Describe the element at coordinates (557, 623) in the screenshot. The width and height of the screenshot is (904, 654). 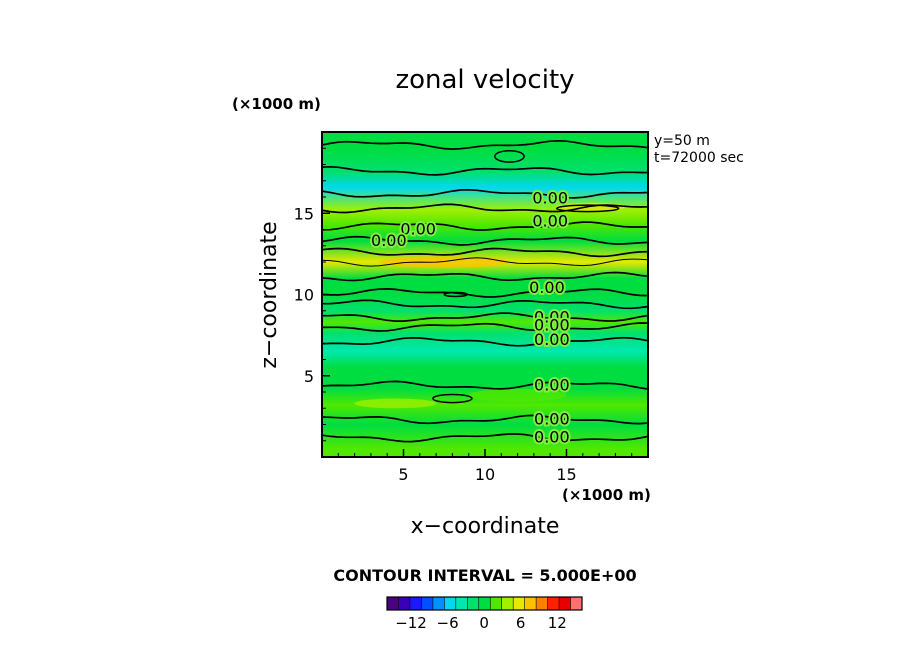
I see `colorbar-tick-label: 12` at that location.